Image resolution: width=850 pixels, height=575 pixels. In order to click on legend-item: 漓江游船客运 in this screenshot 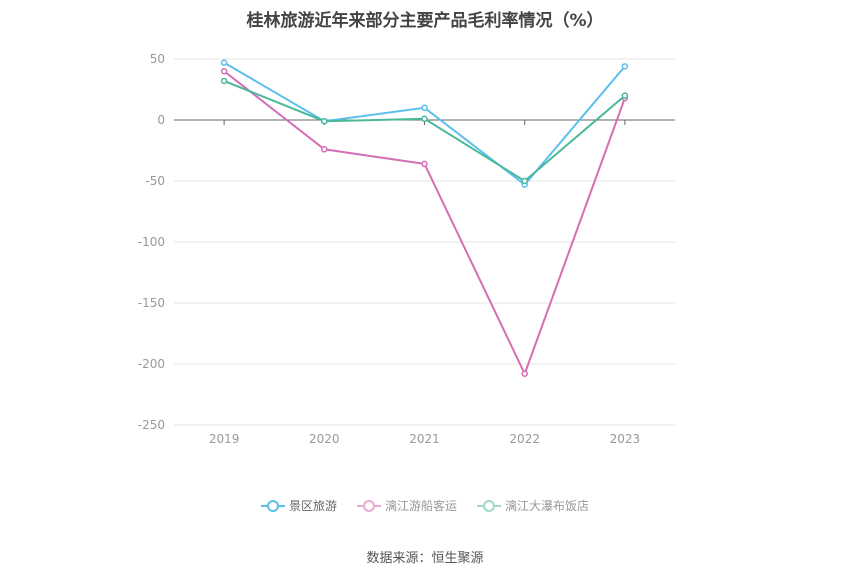, I will do `click(406, 505)`.